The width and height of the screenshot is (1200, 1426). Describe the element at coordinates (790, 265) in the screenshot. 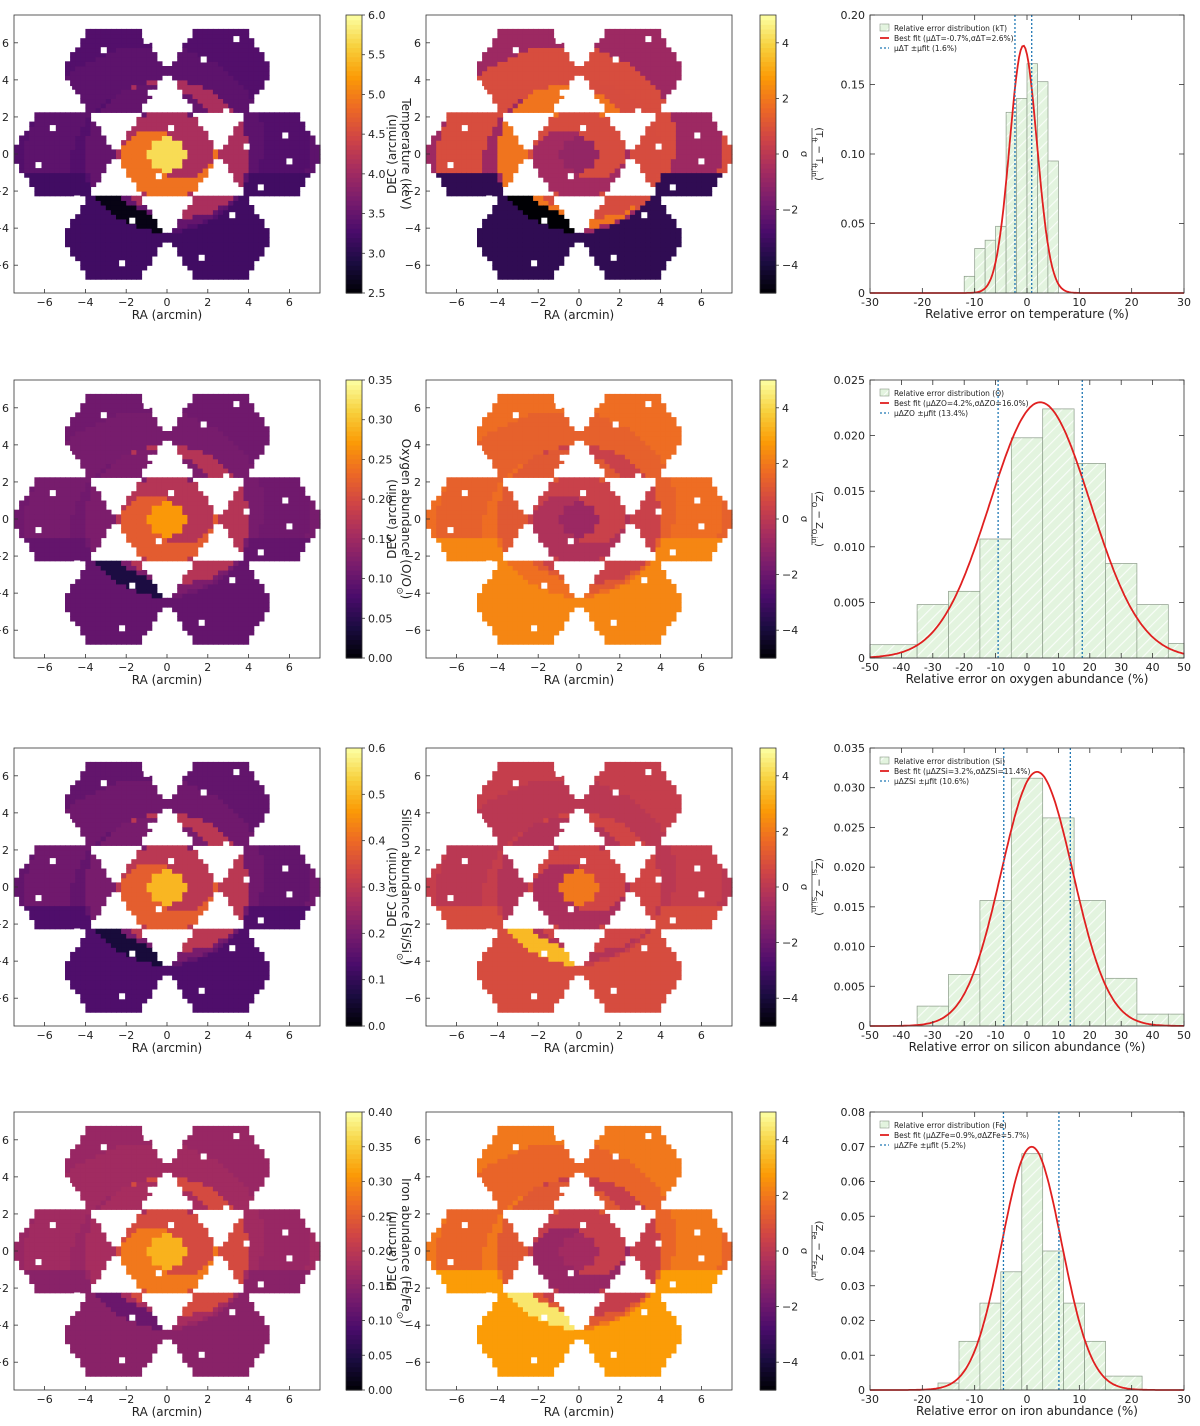

I see `colorbar-tick-label: −4` at that location.